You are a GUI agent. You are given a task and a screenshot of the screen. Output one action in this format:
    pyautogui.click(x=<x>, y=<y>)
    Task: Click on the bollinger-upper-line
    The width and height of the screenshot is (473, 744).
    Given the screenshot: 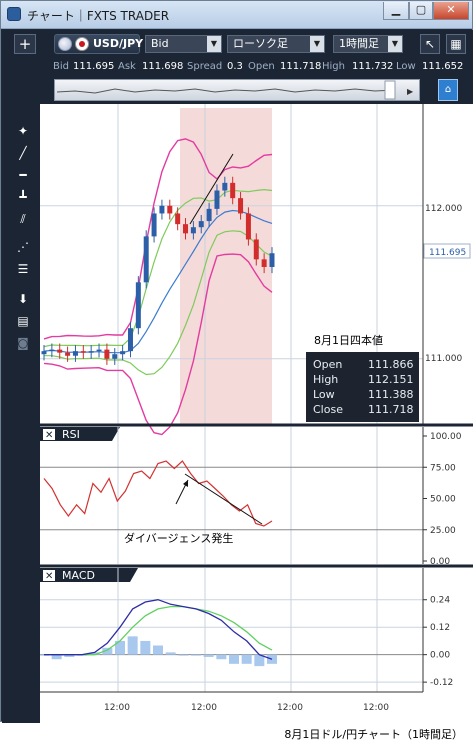 What is the action you would take?
    pyautogui.click(x=158, y=239)
    